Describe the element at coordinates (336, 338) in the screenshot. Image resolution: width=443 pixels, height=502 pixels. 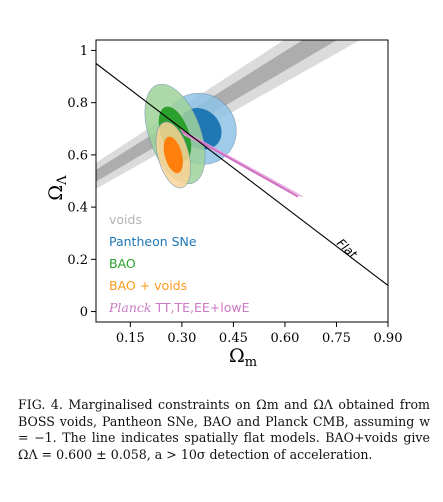
I see `x-tick-label: 0.75` at that location.